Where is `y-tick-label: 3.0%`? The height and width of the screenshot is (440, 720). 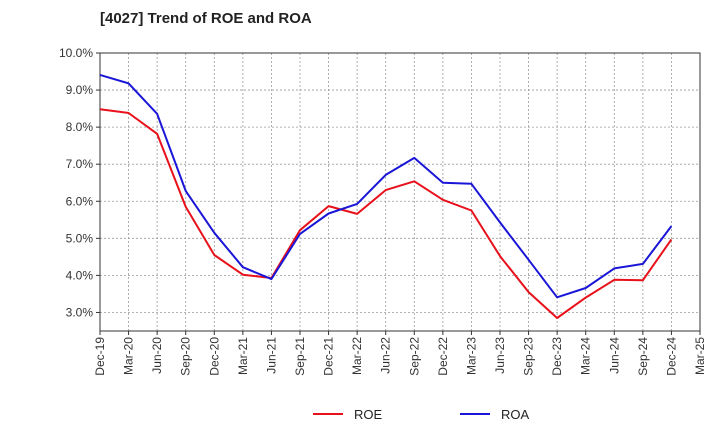 y-tick-label: 3.0% is located at coordinates (80, 312).